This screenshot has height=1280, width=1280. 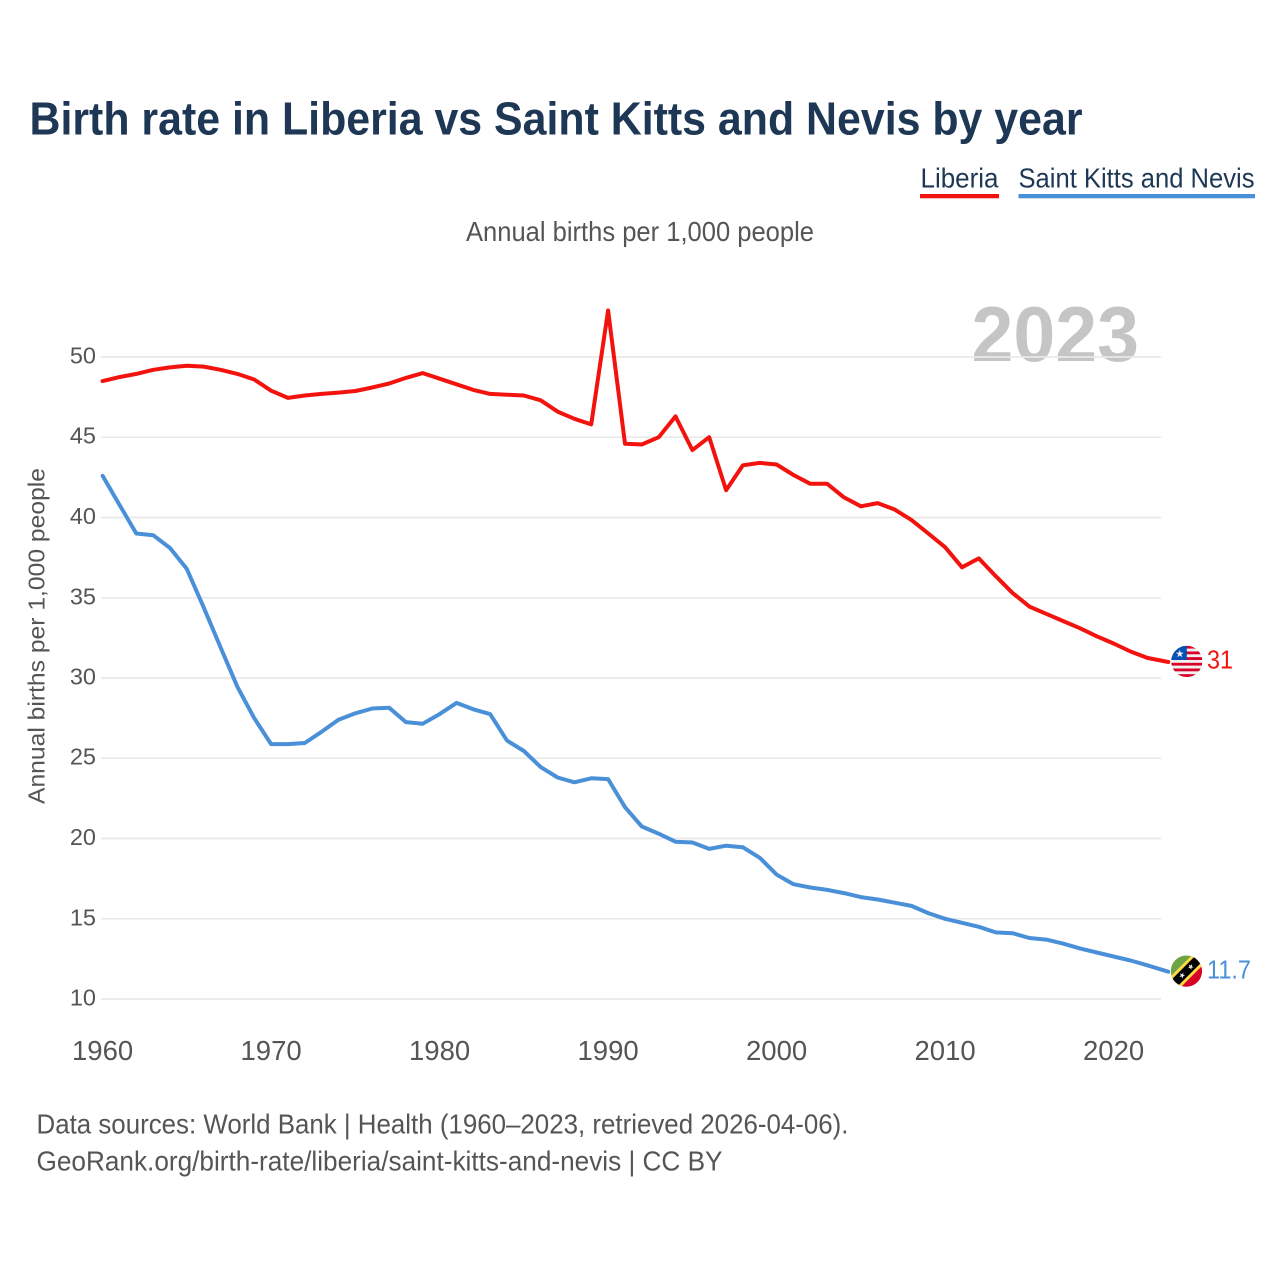 I want to click on svg-text: 25, so click(x=83, y=757).